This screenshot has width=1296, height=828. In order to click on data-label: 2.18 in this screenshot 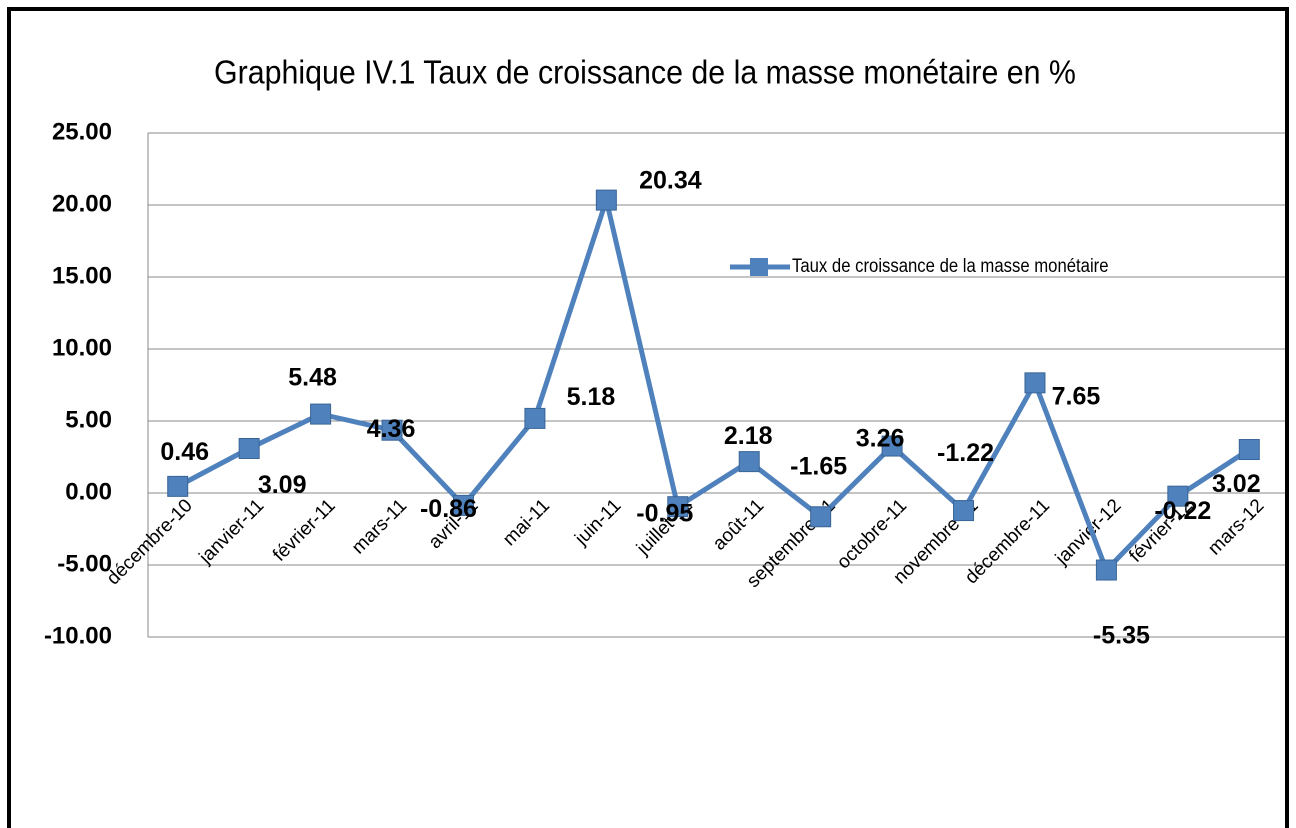, I will do `click(748, 436)`.